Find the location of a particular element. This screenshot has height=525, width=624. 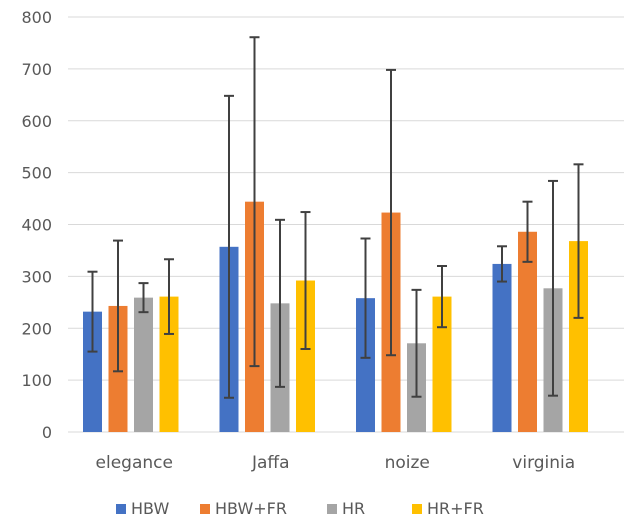

legend-swatch-hr-plus-fr is located at coordinates (417, 509).